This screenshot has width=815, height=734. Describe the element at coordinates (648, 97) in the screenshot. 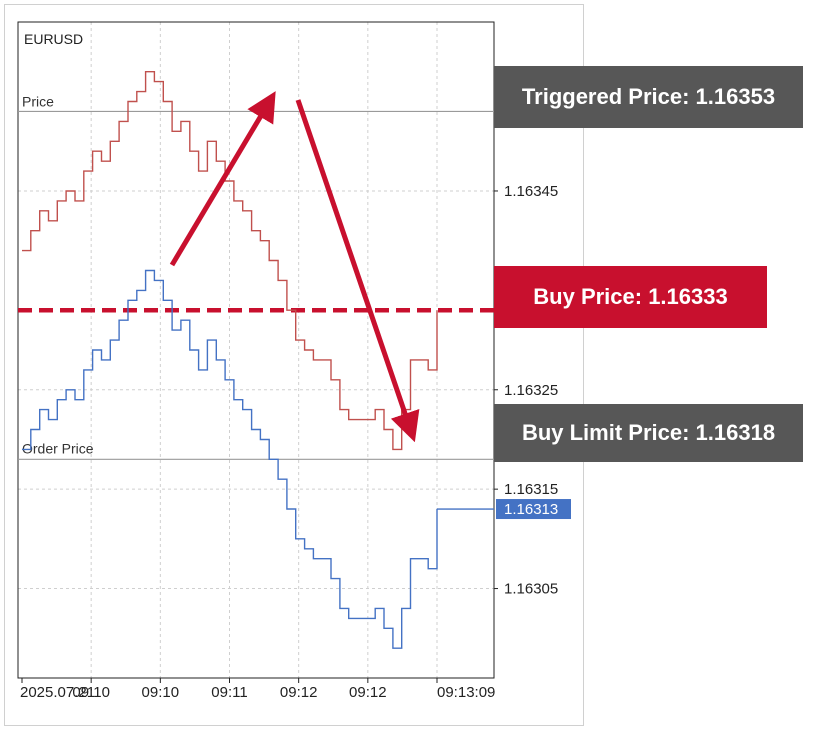

I see `triggered-price-callout: Triggered Price: 1.16353` at that location.